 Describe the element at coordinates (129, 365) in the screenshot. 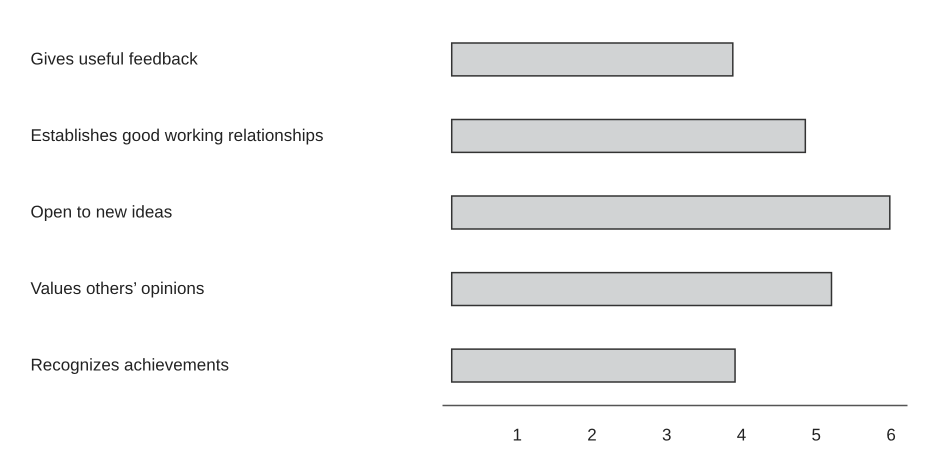

I see `y-tick-label: Recognizes achievements` at that location.